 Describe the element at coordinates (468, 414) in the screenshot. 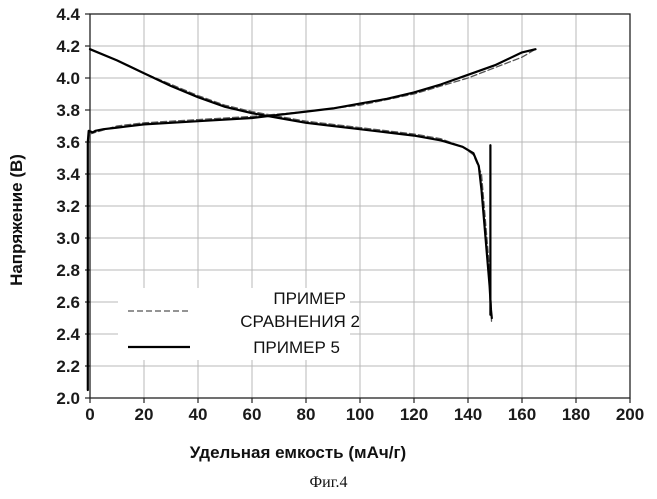

I see `x-tick-label: 140` at that location.